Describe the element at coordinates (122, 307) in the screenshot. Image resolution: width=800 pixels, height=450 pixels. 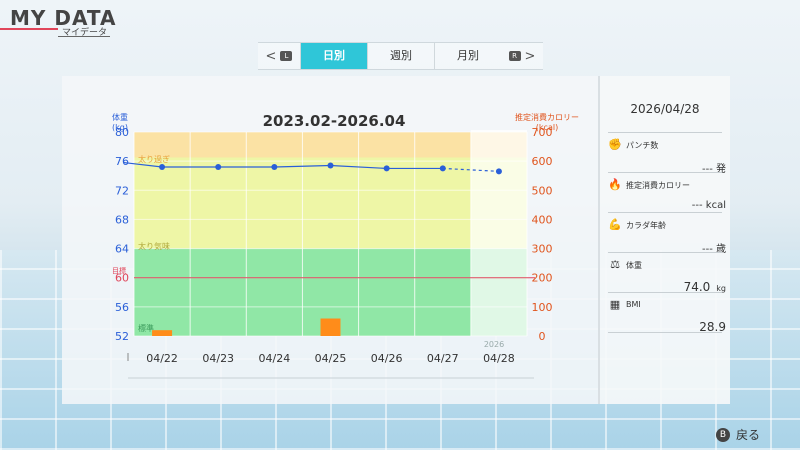
I see `left-tick-label: 56` at that location.